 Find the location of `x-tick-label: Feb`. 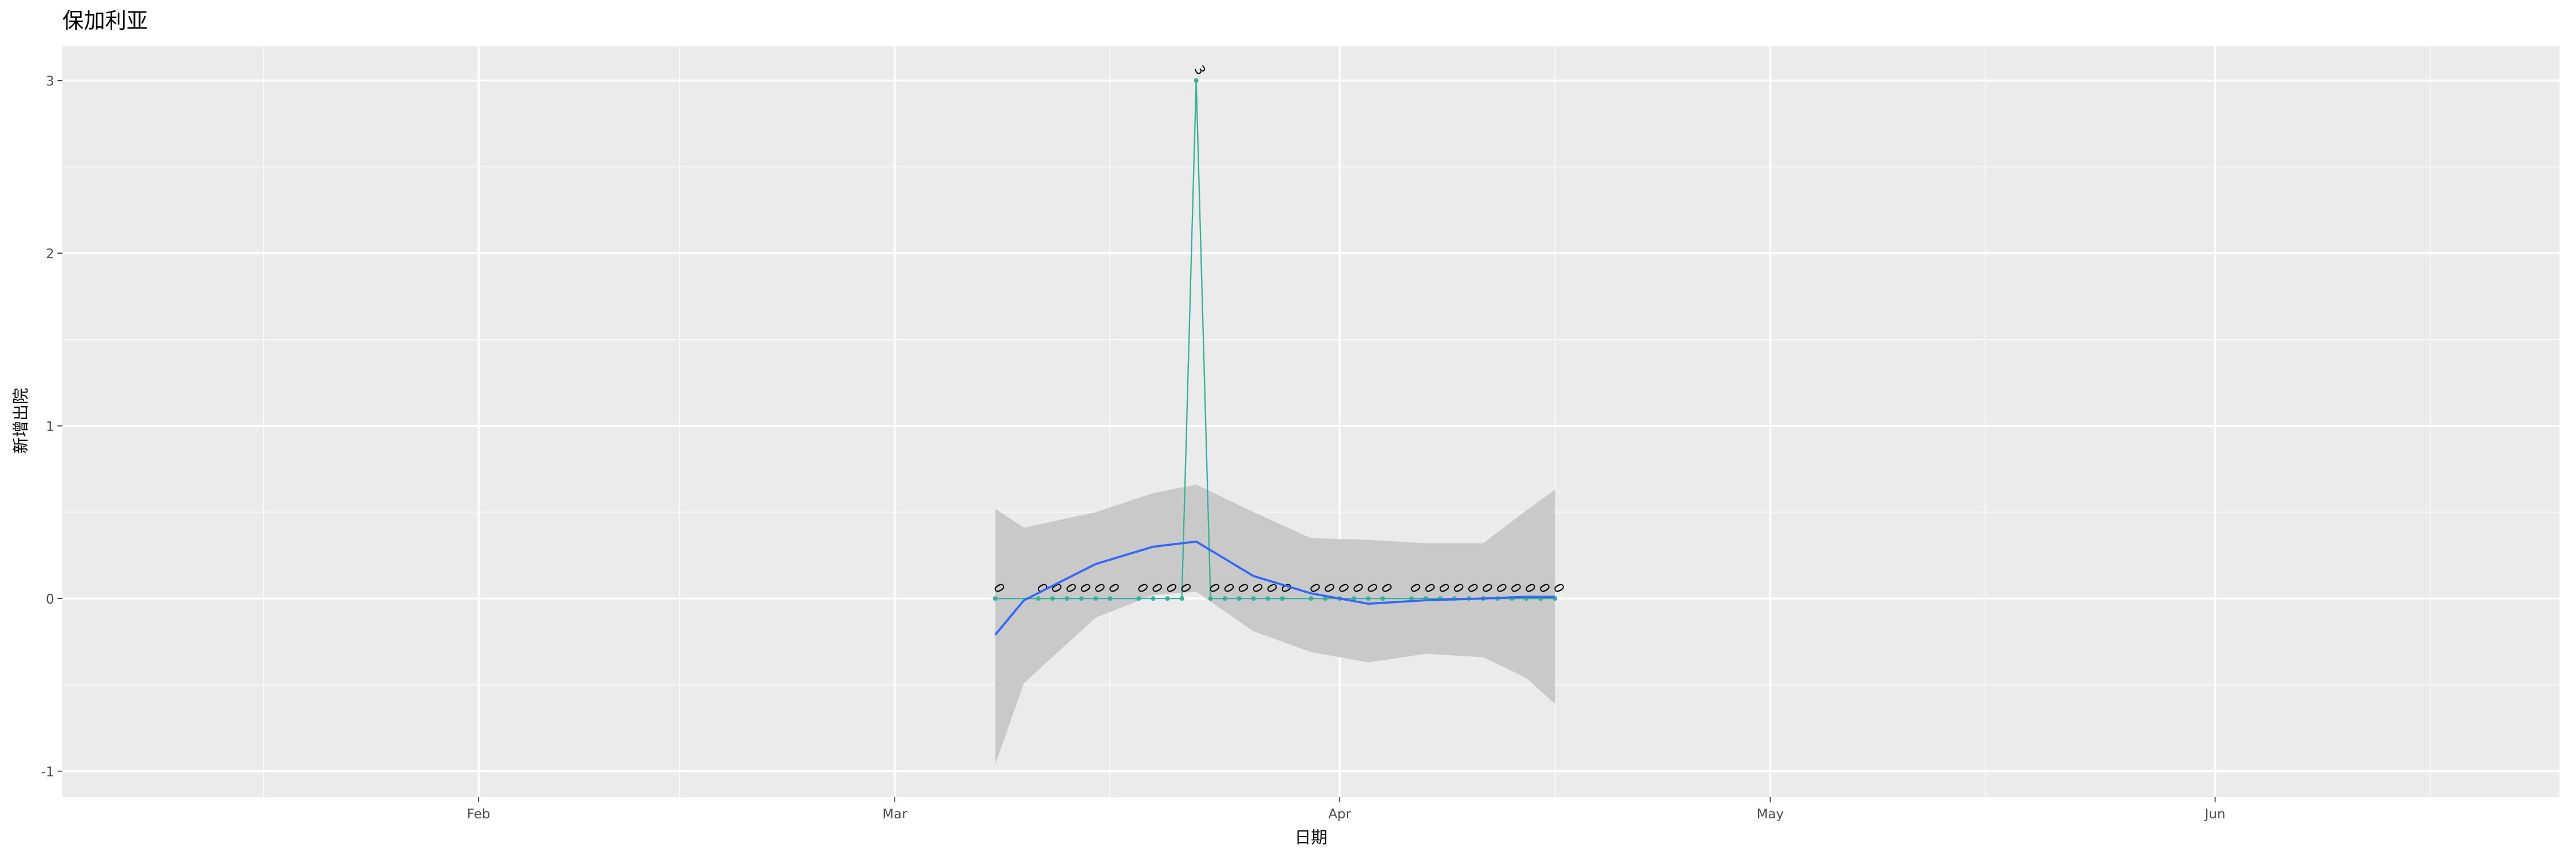

x-tick-label: Feb is located at coordinates (479, 814).